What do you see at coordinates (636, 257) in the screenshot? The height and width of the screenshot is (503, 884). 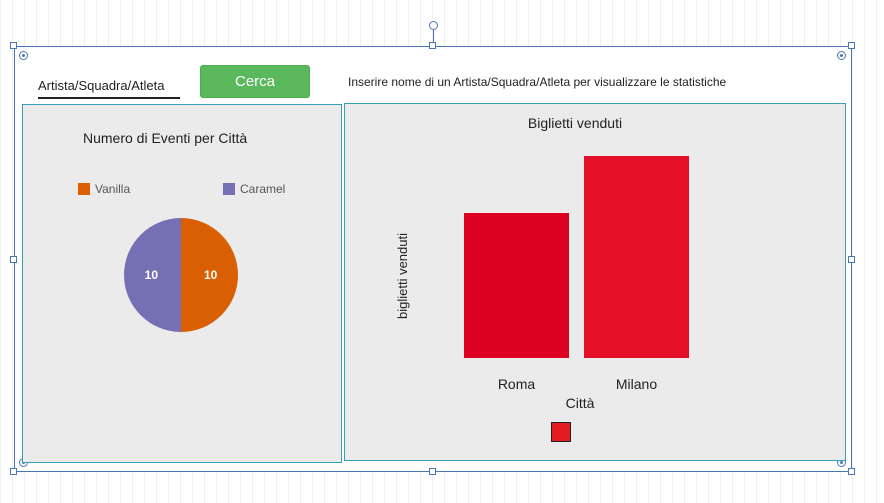 I see `bar-milano` at bounding box center [636, 257].